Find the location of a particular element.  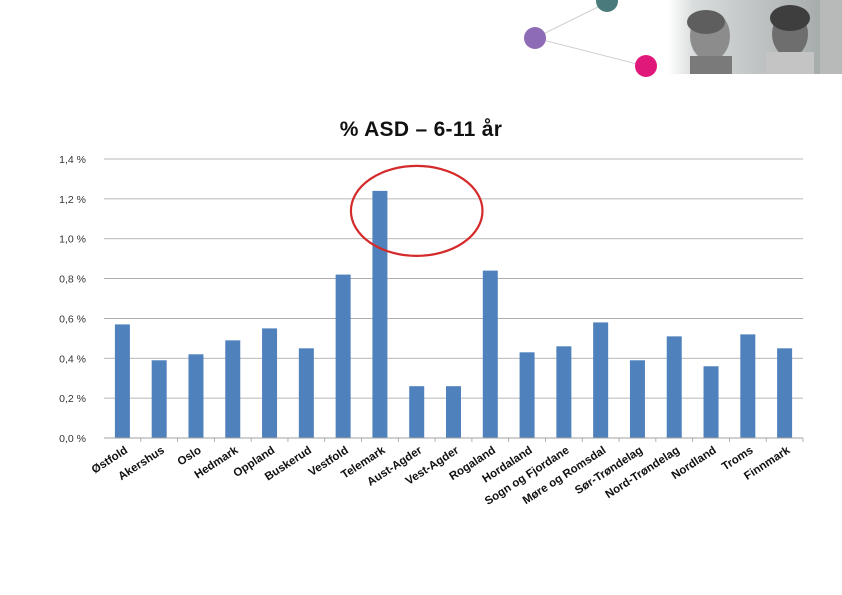

highlight-circle is located at coordinates (416, 210).